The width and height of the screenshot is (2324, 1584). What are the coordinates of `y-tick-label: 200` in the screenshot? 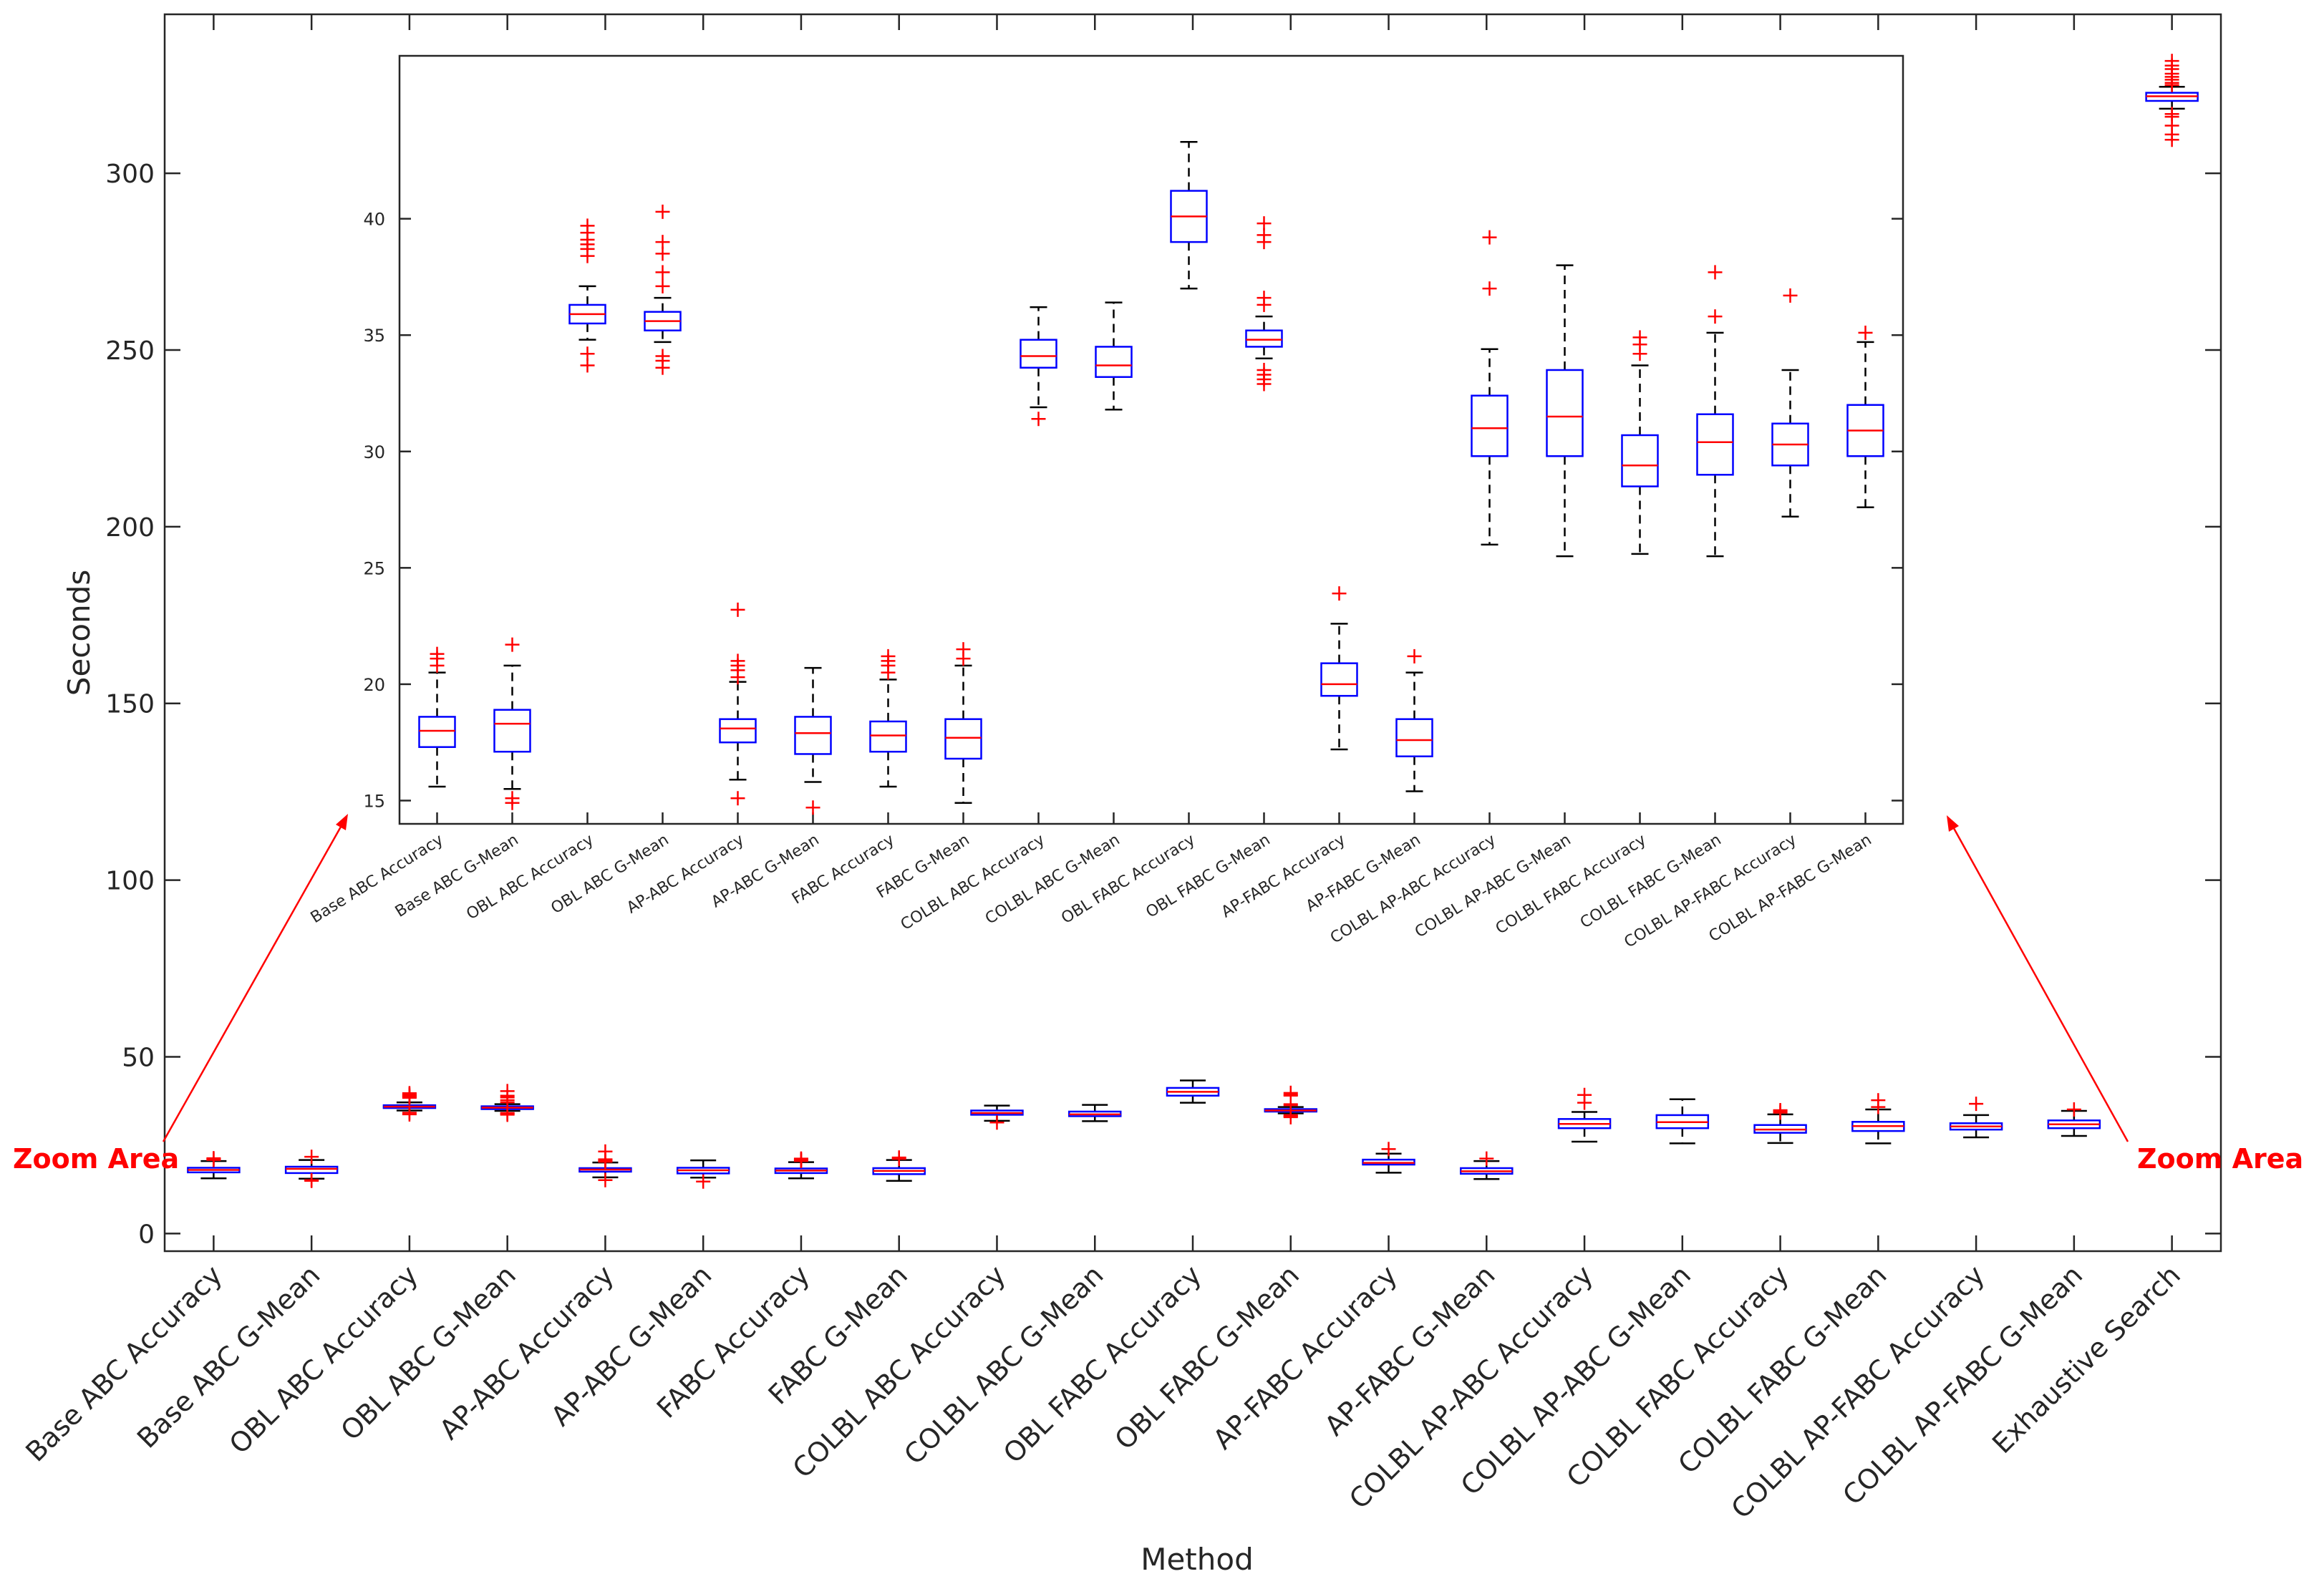 It's located at (130, 528).